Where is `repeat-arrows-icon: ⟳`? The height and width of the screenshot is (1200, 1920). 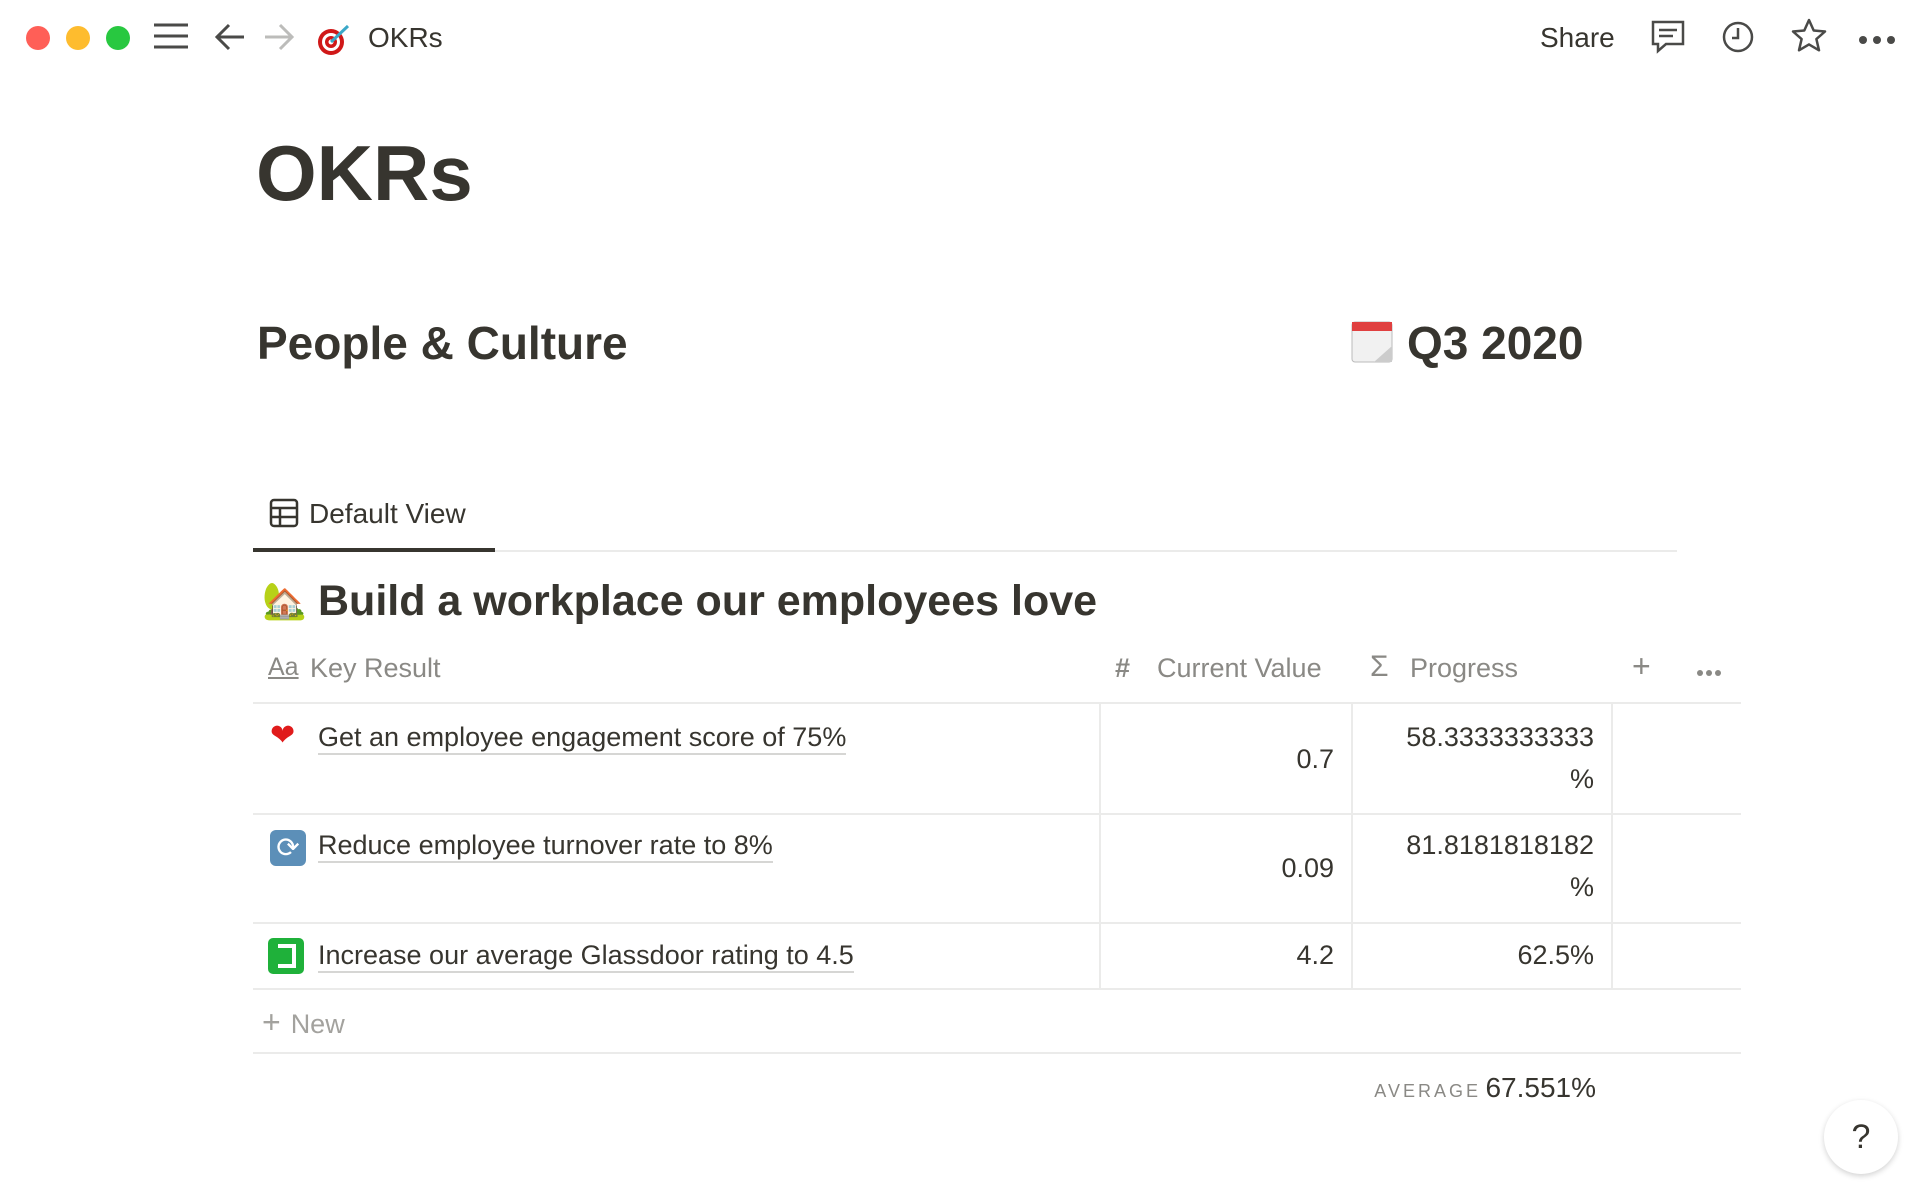 repeat-arrows-icon: ⟳ is located at coordinates (288, 848).